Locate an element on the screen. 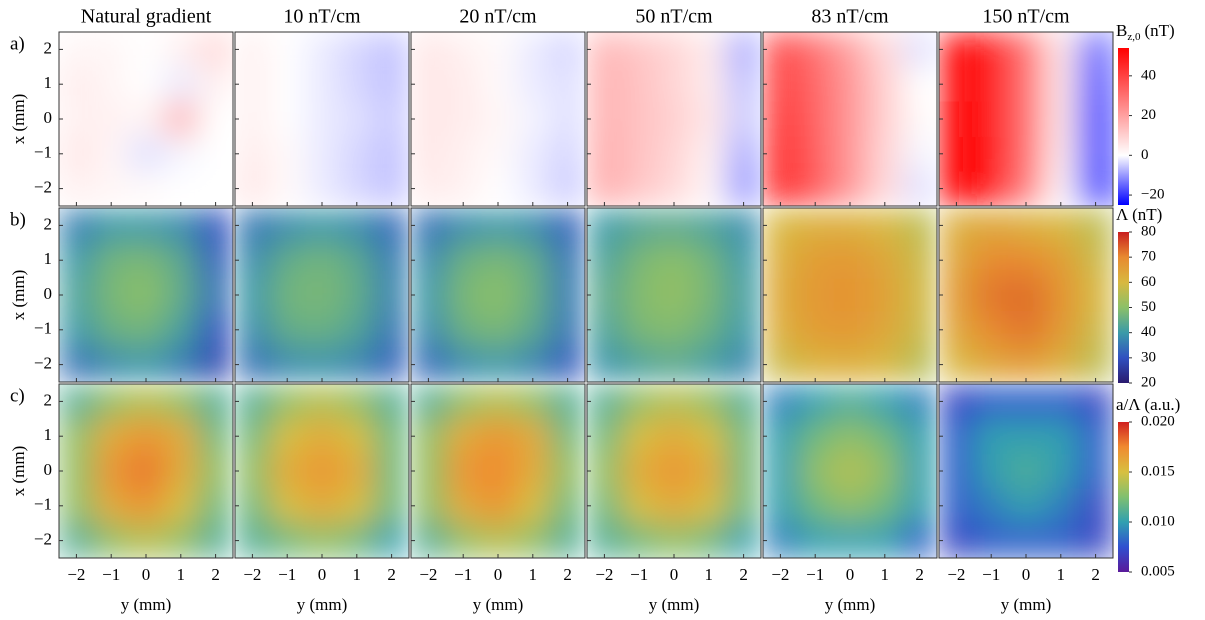  column-title: Natural gradient is located at coordinates (146, 17).